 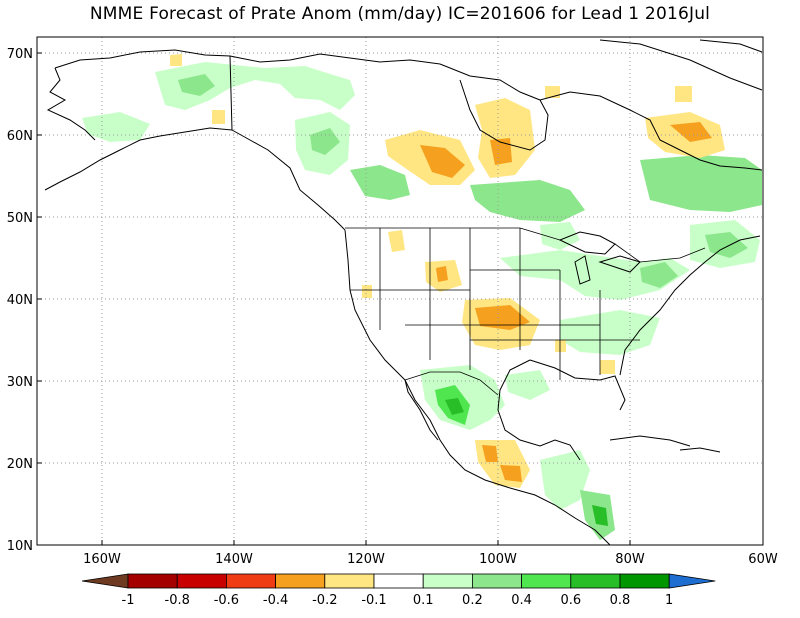 I want to click on colorbar: -1 -0.8 -0.6 -0.4 -0.2 -0.1 0.1 0.2 0.4 0.6 0.8 1, so click(x=398, y=590).